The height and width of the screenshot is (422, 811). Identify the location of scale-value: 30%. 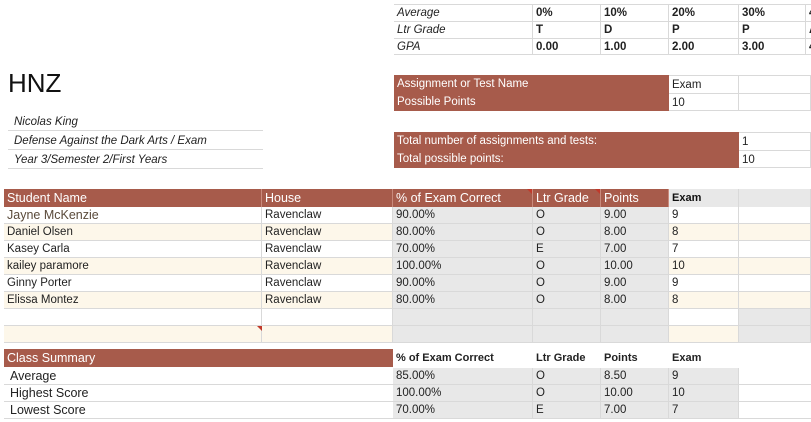
(772, 12).